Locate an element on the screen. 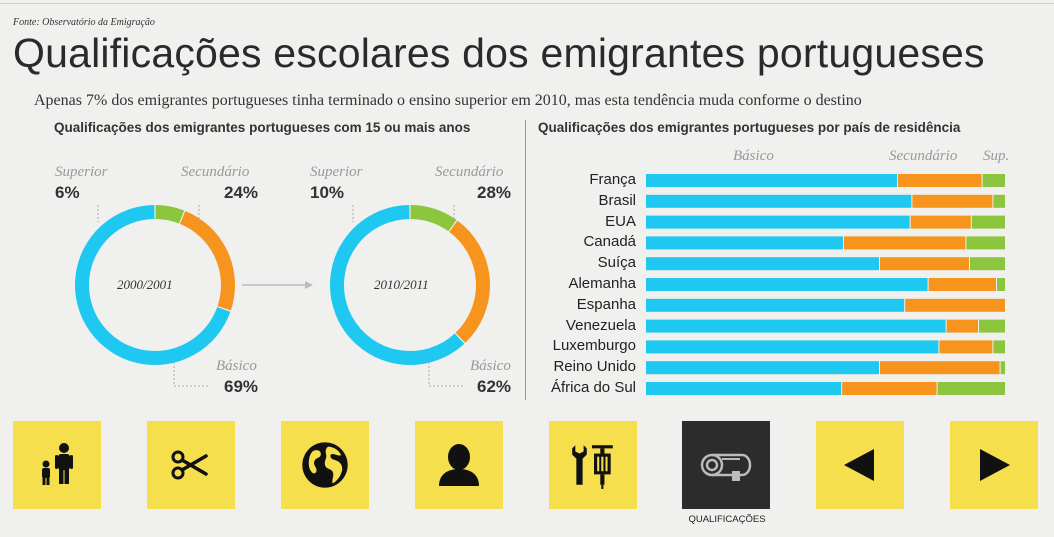 The image size is (1054, 537). donut1-segment-secundário is located at coordinates (207, 260).